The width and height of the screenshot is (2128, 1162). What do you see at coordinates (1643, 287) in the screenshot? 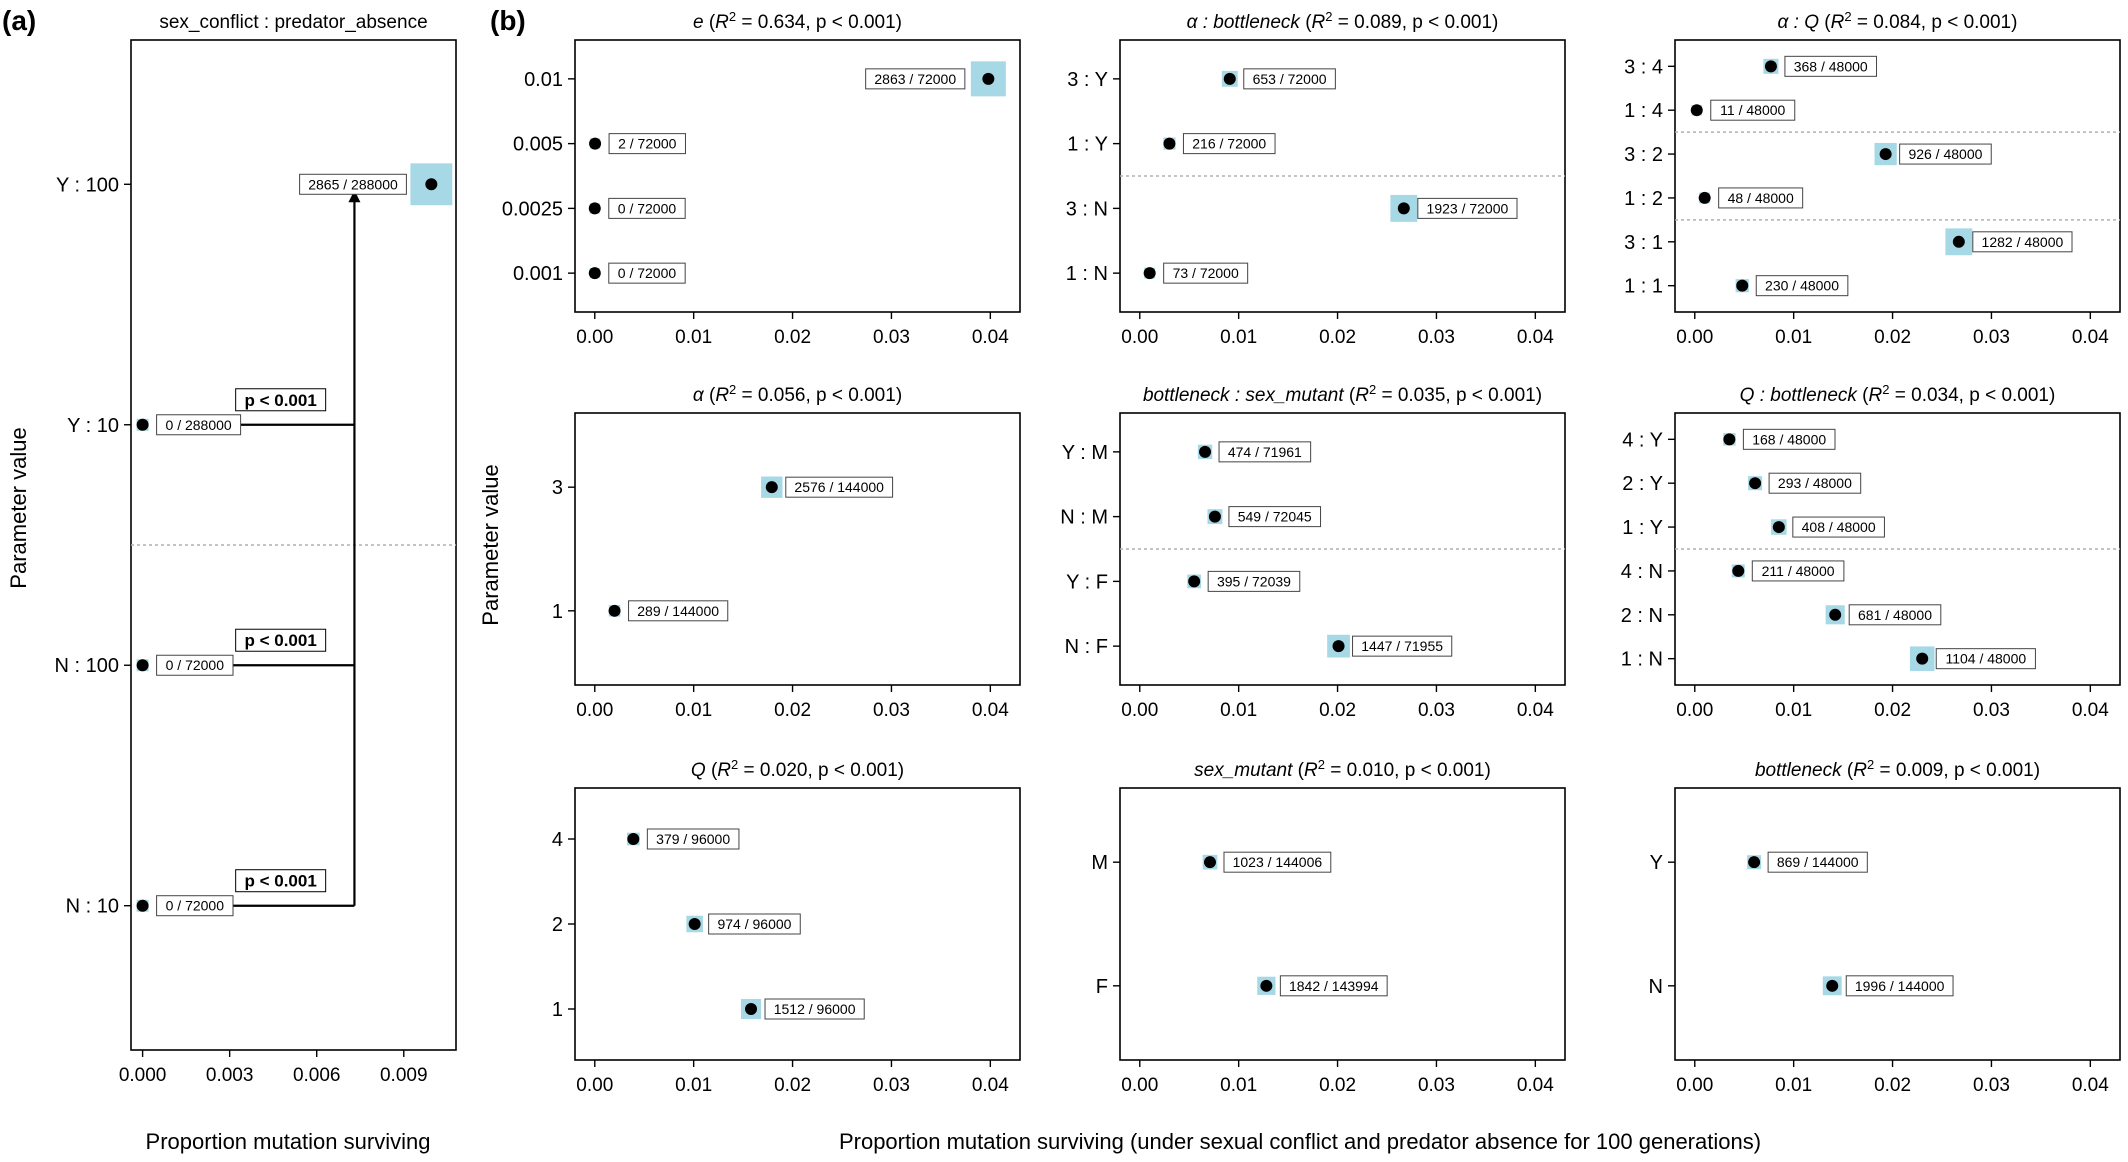
I see `y-tick-label: 1` at bounding box center [1643, 287].